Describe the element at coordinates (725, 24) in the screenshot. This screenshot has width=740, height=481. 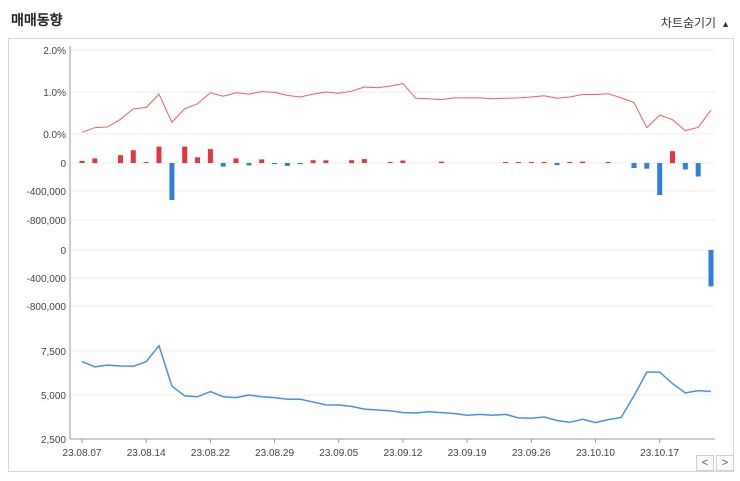
I see `triangle-up-icon: ▲` at that location.